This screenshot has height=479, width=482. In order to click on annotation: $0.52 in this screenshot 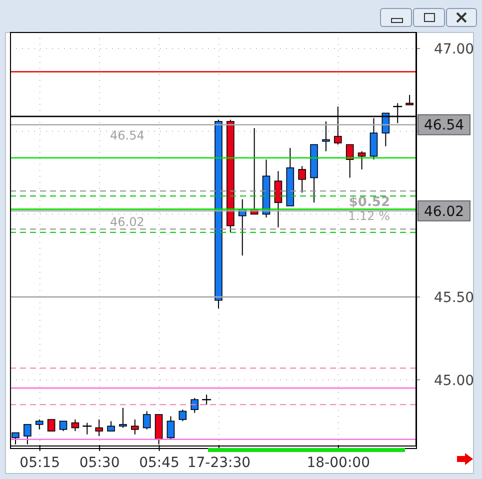, I will do `click(369, 202)`.